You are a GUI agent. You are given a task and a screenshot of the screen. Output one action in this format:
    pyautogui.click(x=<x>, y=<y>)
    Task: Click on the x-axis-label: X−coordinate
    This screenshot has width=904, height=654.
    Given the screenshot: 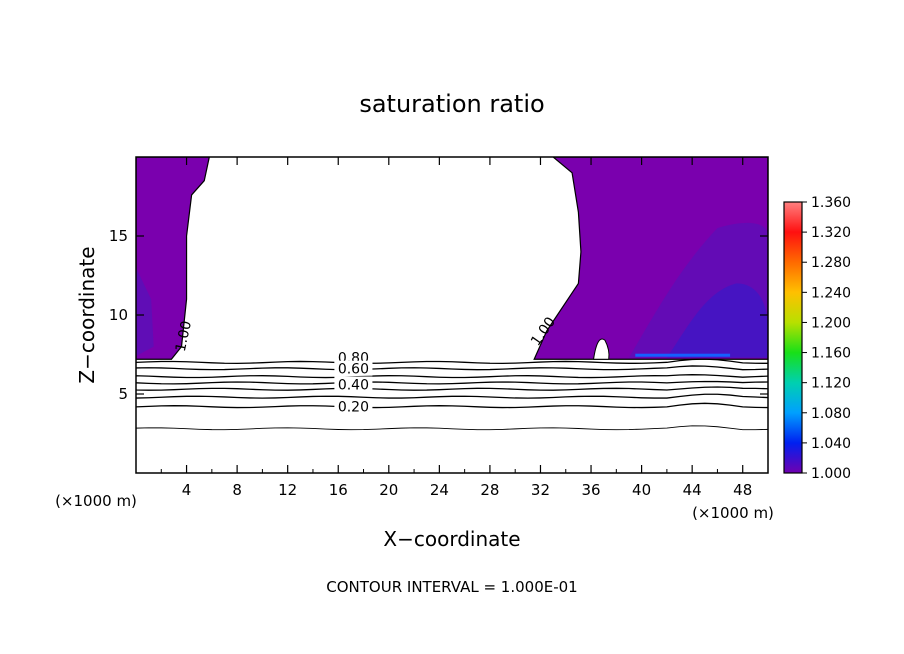 What is the action you would take?
    pyautogui.click(x=451, y=539)
    